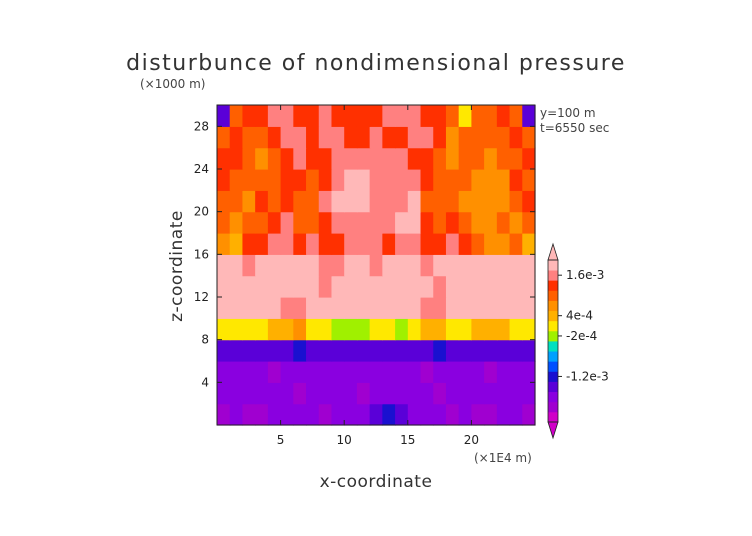 Image resolution: width=752 pixels, height=536 pixels. Describe the element at coordinates (553, 251) in the screenshot. I see `colorbar-top-arrow` at that location.